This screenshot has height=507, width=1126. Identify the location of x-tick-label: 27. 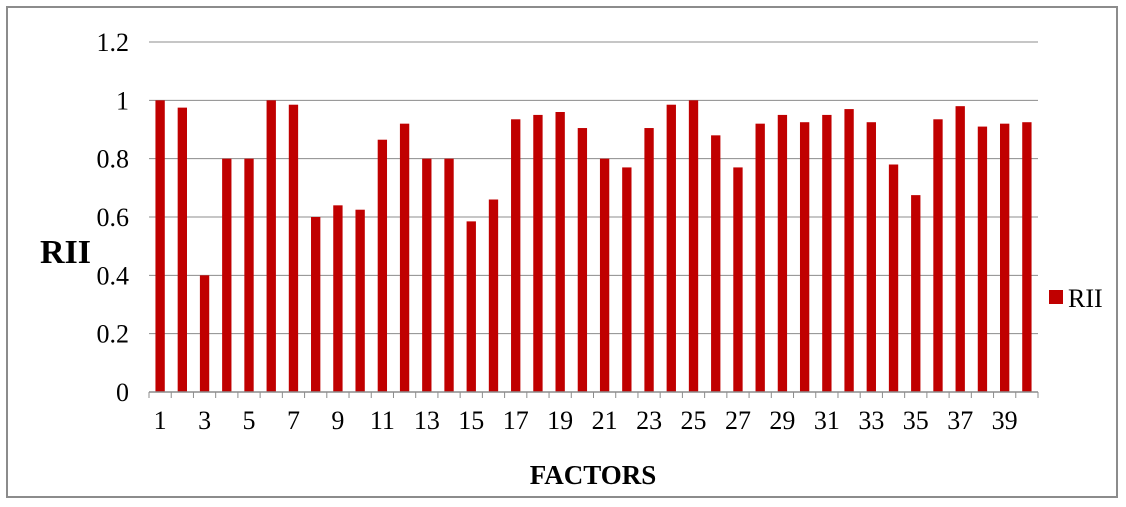
(738, 420).